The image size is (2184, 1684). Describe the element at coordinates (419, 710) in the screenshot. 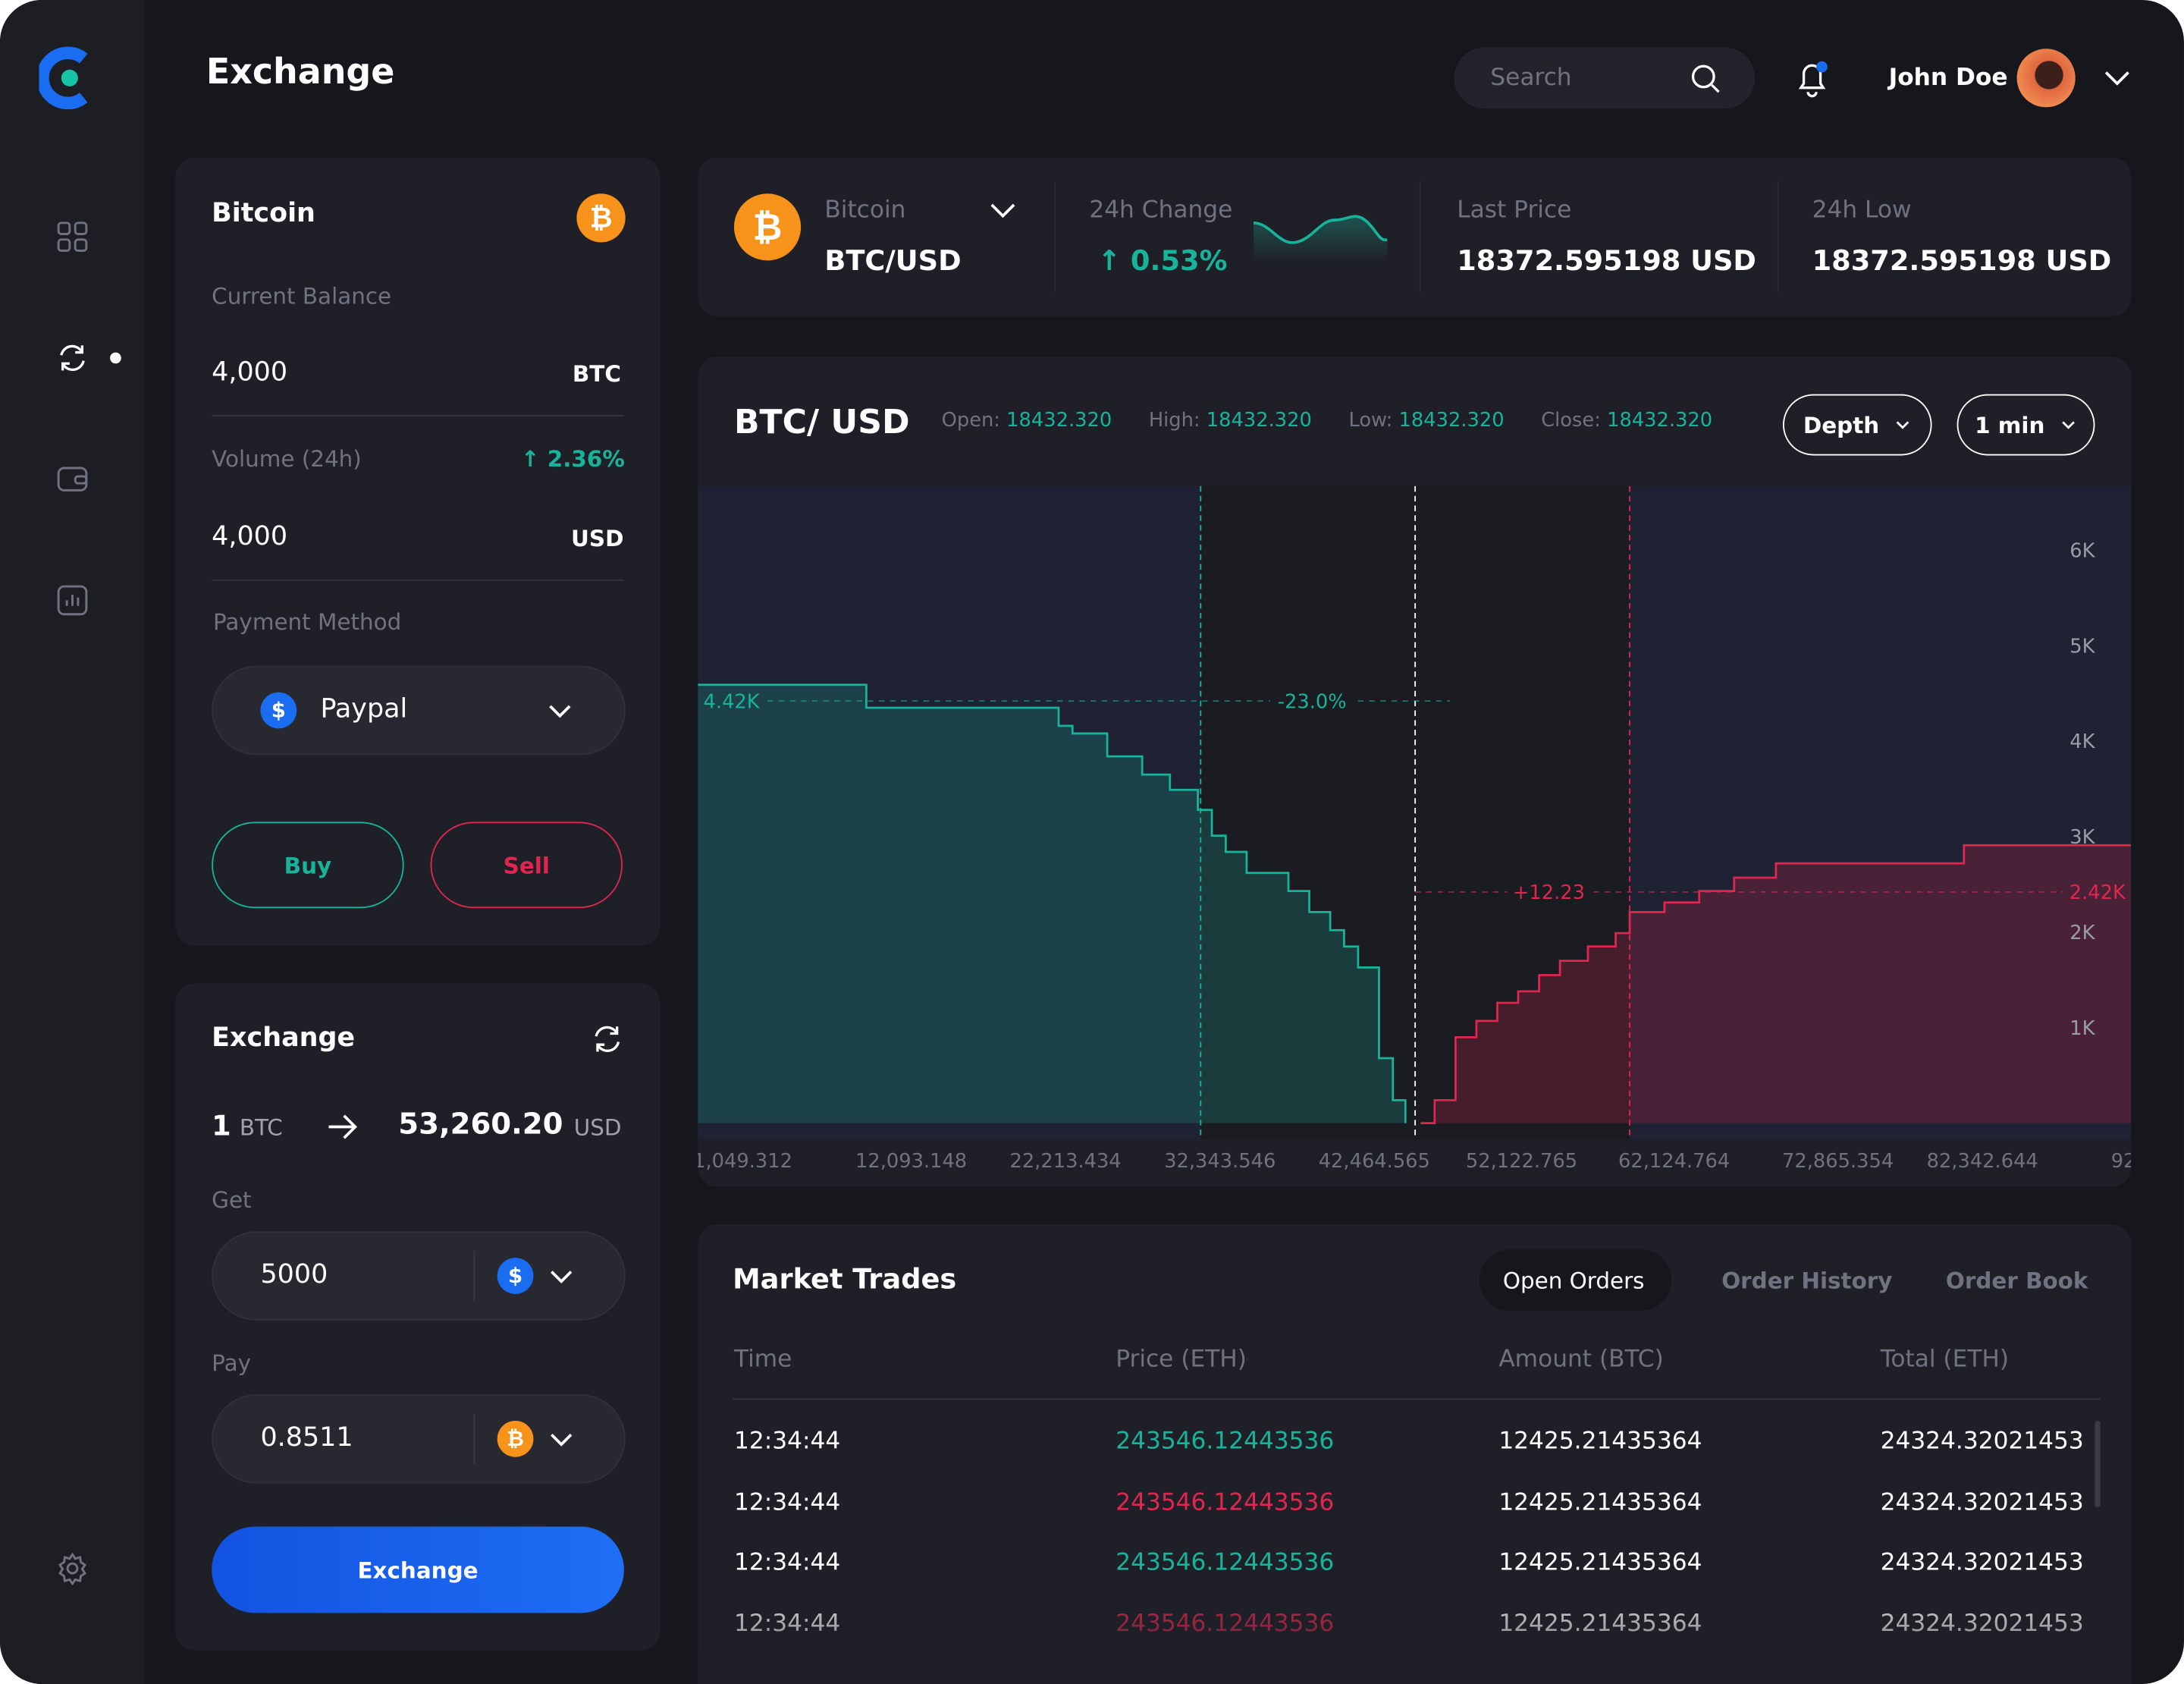

I see `payment-select` at that location.